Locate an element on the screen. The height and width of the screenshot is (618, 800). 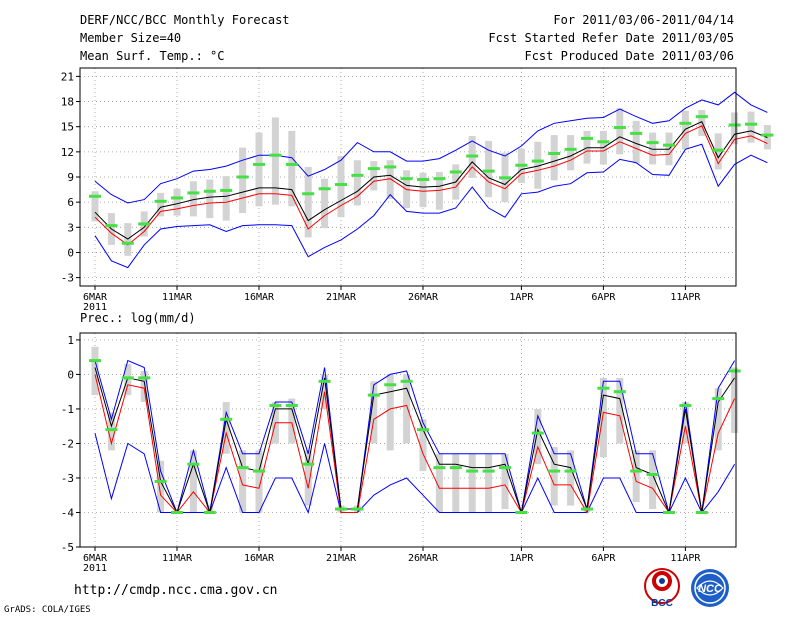
precip-x-tick-label: 6APR is located at coordinates (603, 558).